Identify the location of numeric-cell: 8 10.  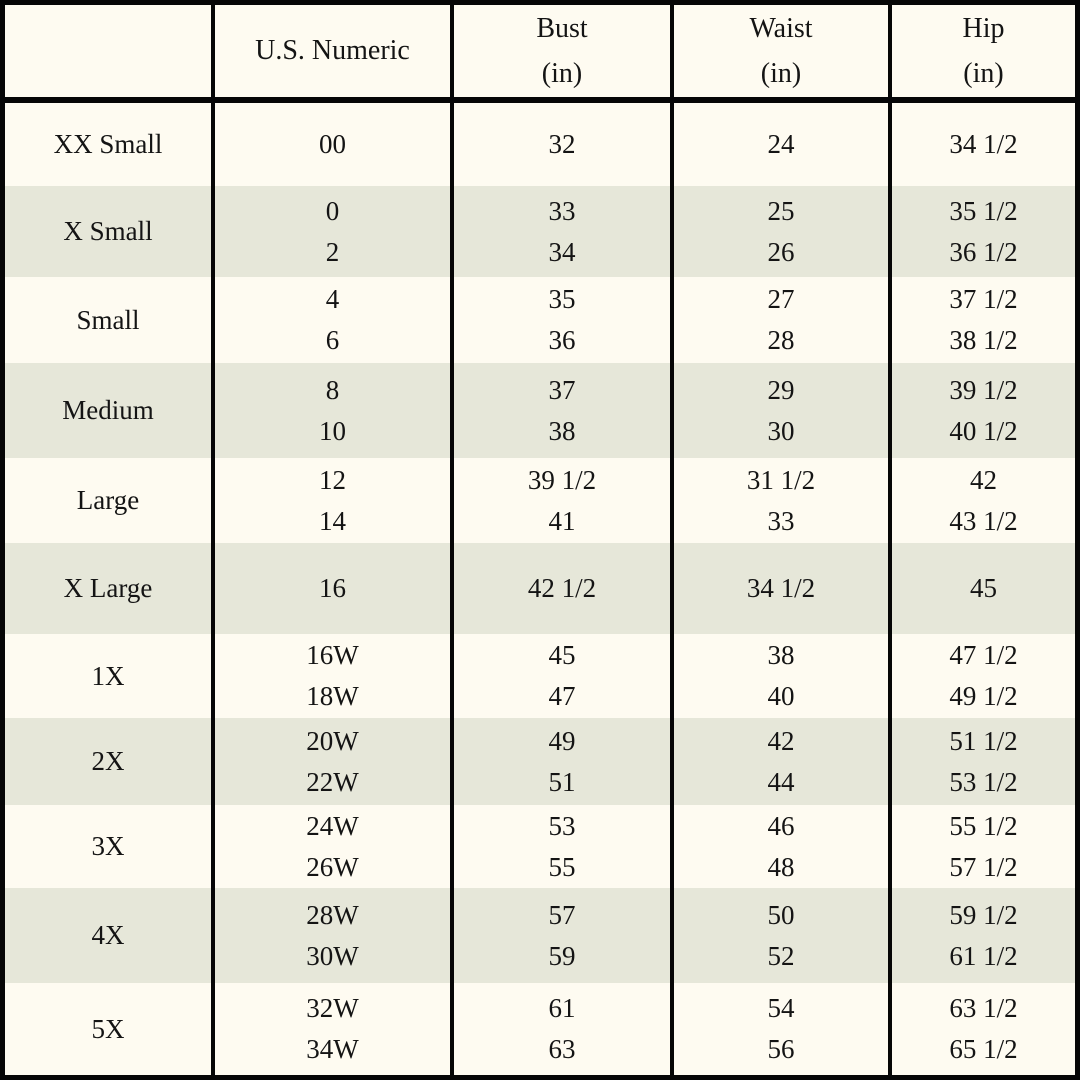
(334, 410).